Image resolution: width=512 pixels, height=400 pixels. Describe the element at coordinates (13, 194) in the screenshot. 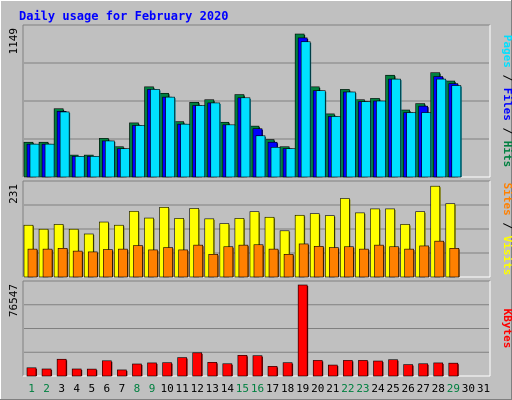

I see `y-max-label: 231` at that location.